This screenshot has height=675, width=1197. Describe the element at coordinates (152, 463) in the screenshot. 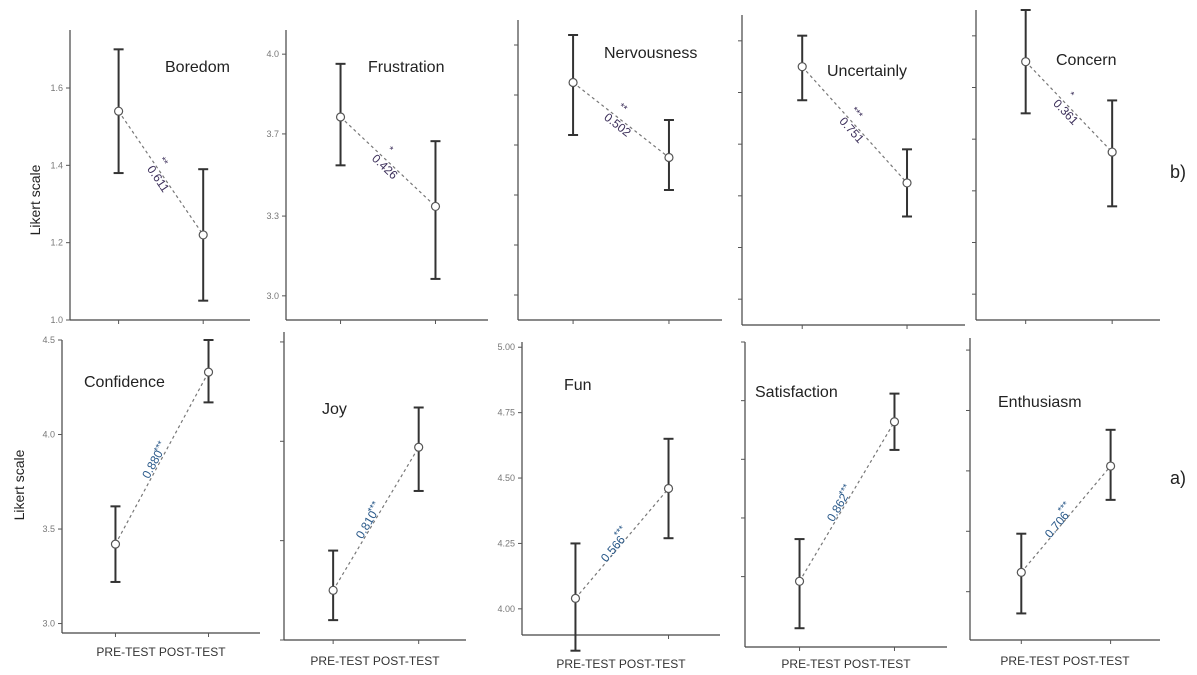

I see `correlation-value: 0.880` at that location.